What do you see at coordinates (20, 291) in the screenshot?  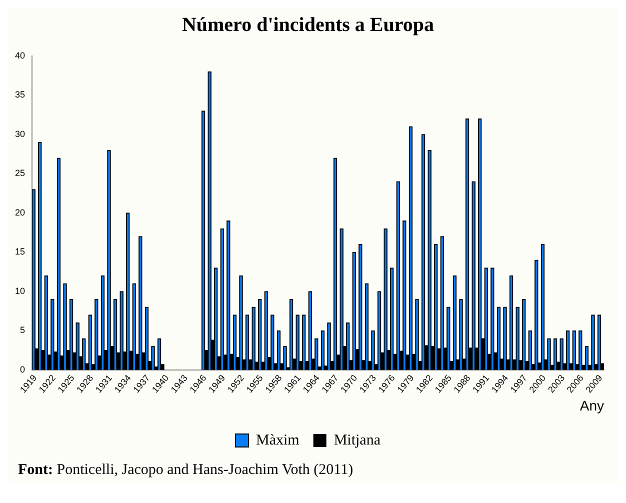 I see `y-tick-label: 10` at bounding box center [20, 291].